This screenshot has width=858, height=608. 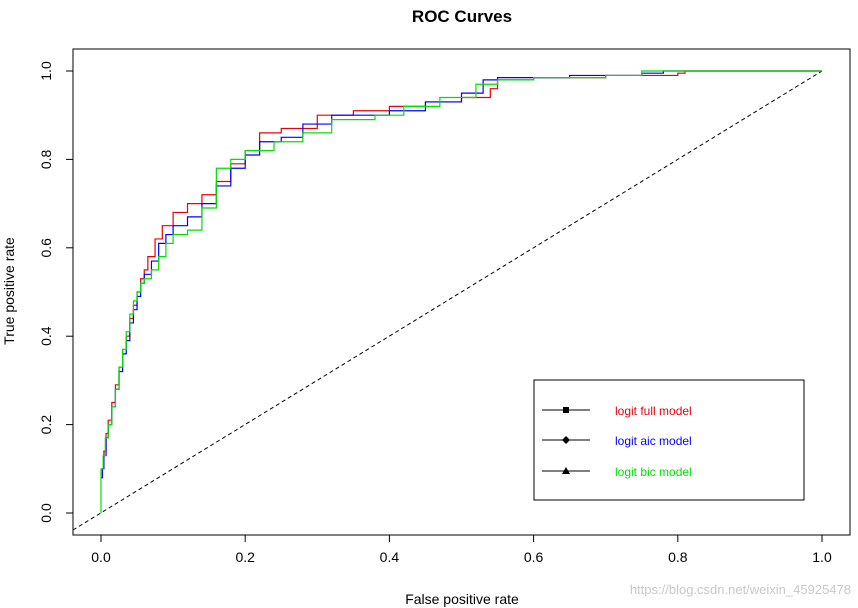 What do you see at coordinates (566, 470) in the screenshot?
I see `legend-marker-triangle` at bounding box center [566, 470].